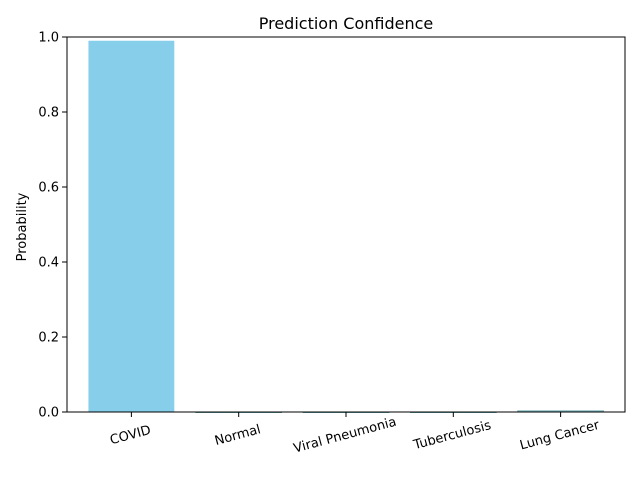  What do you see at coordinates (131, 226) in the screenshot?
I see `bar-covid` at bounding box center [131, 226].